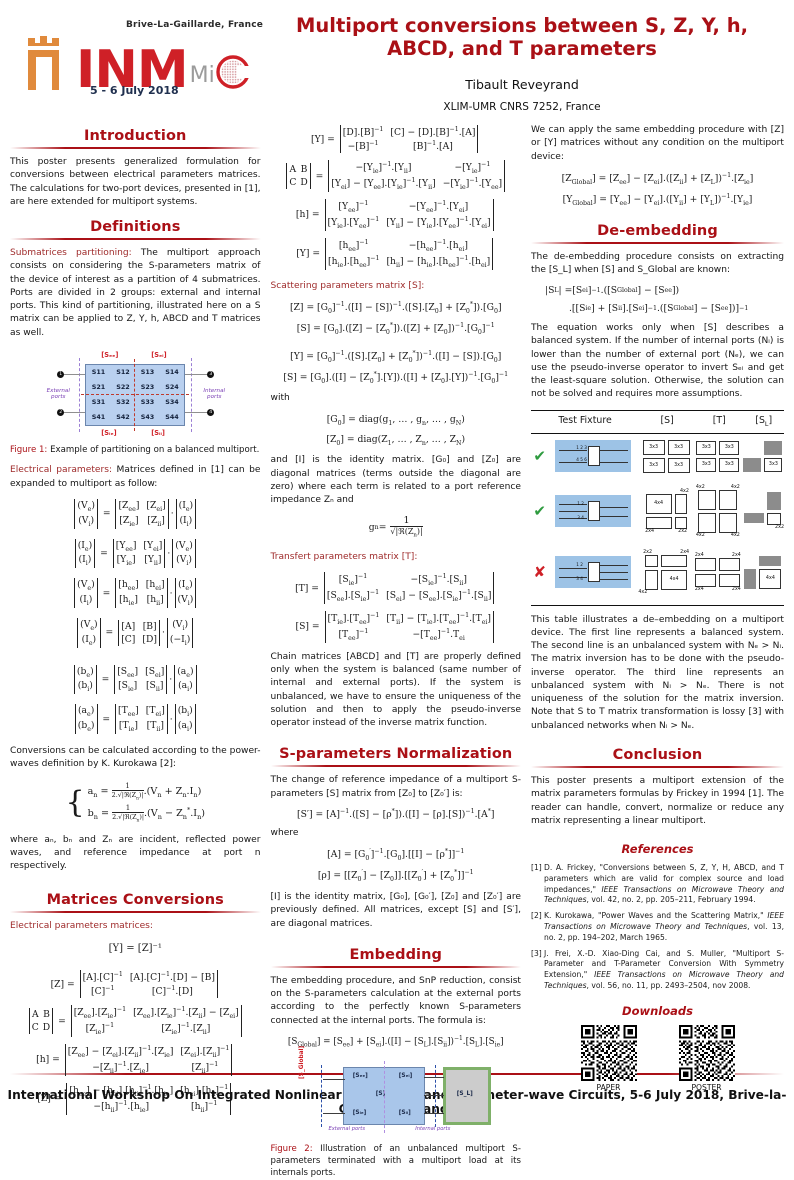 Image resolution: width=794 pixels, height=1180 pixels. I want to click on downloads-row: PAPER, so click(657, 1058).